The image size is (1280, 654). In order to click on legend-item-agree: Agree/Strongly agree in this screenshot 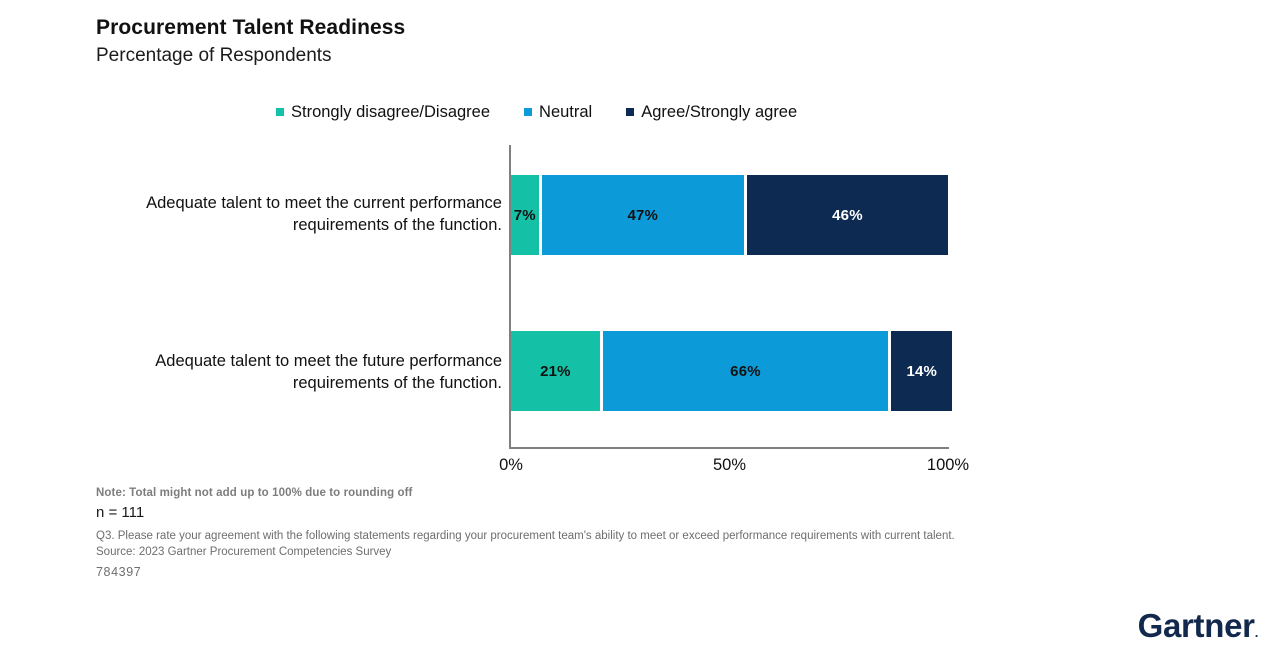, I will do `click(711, 112)`.